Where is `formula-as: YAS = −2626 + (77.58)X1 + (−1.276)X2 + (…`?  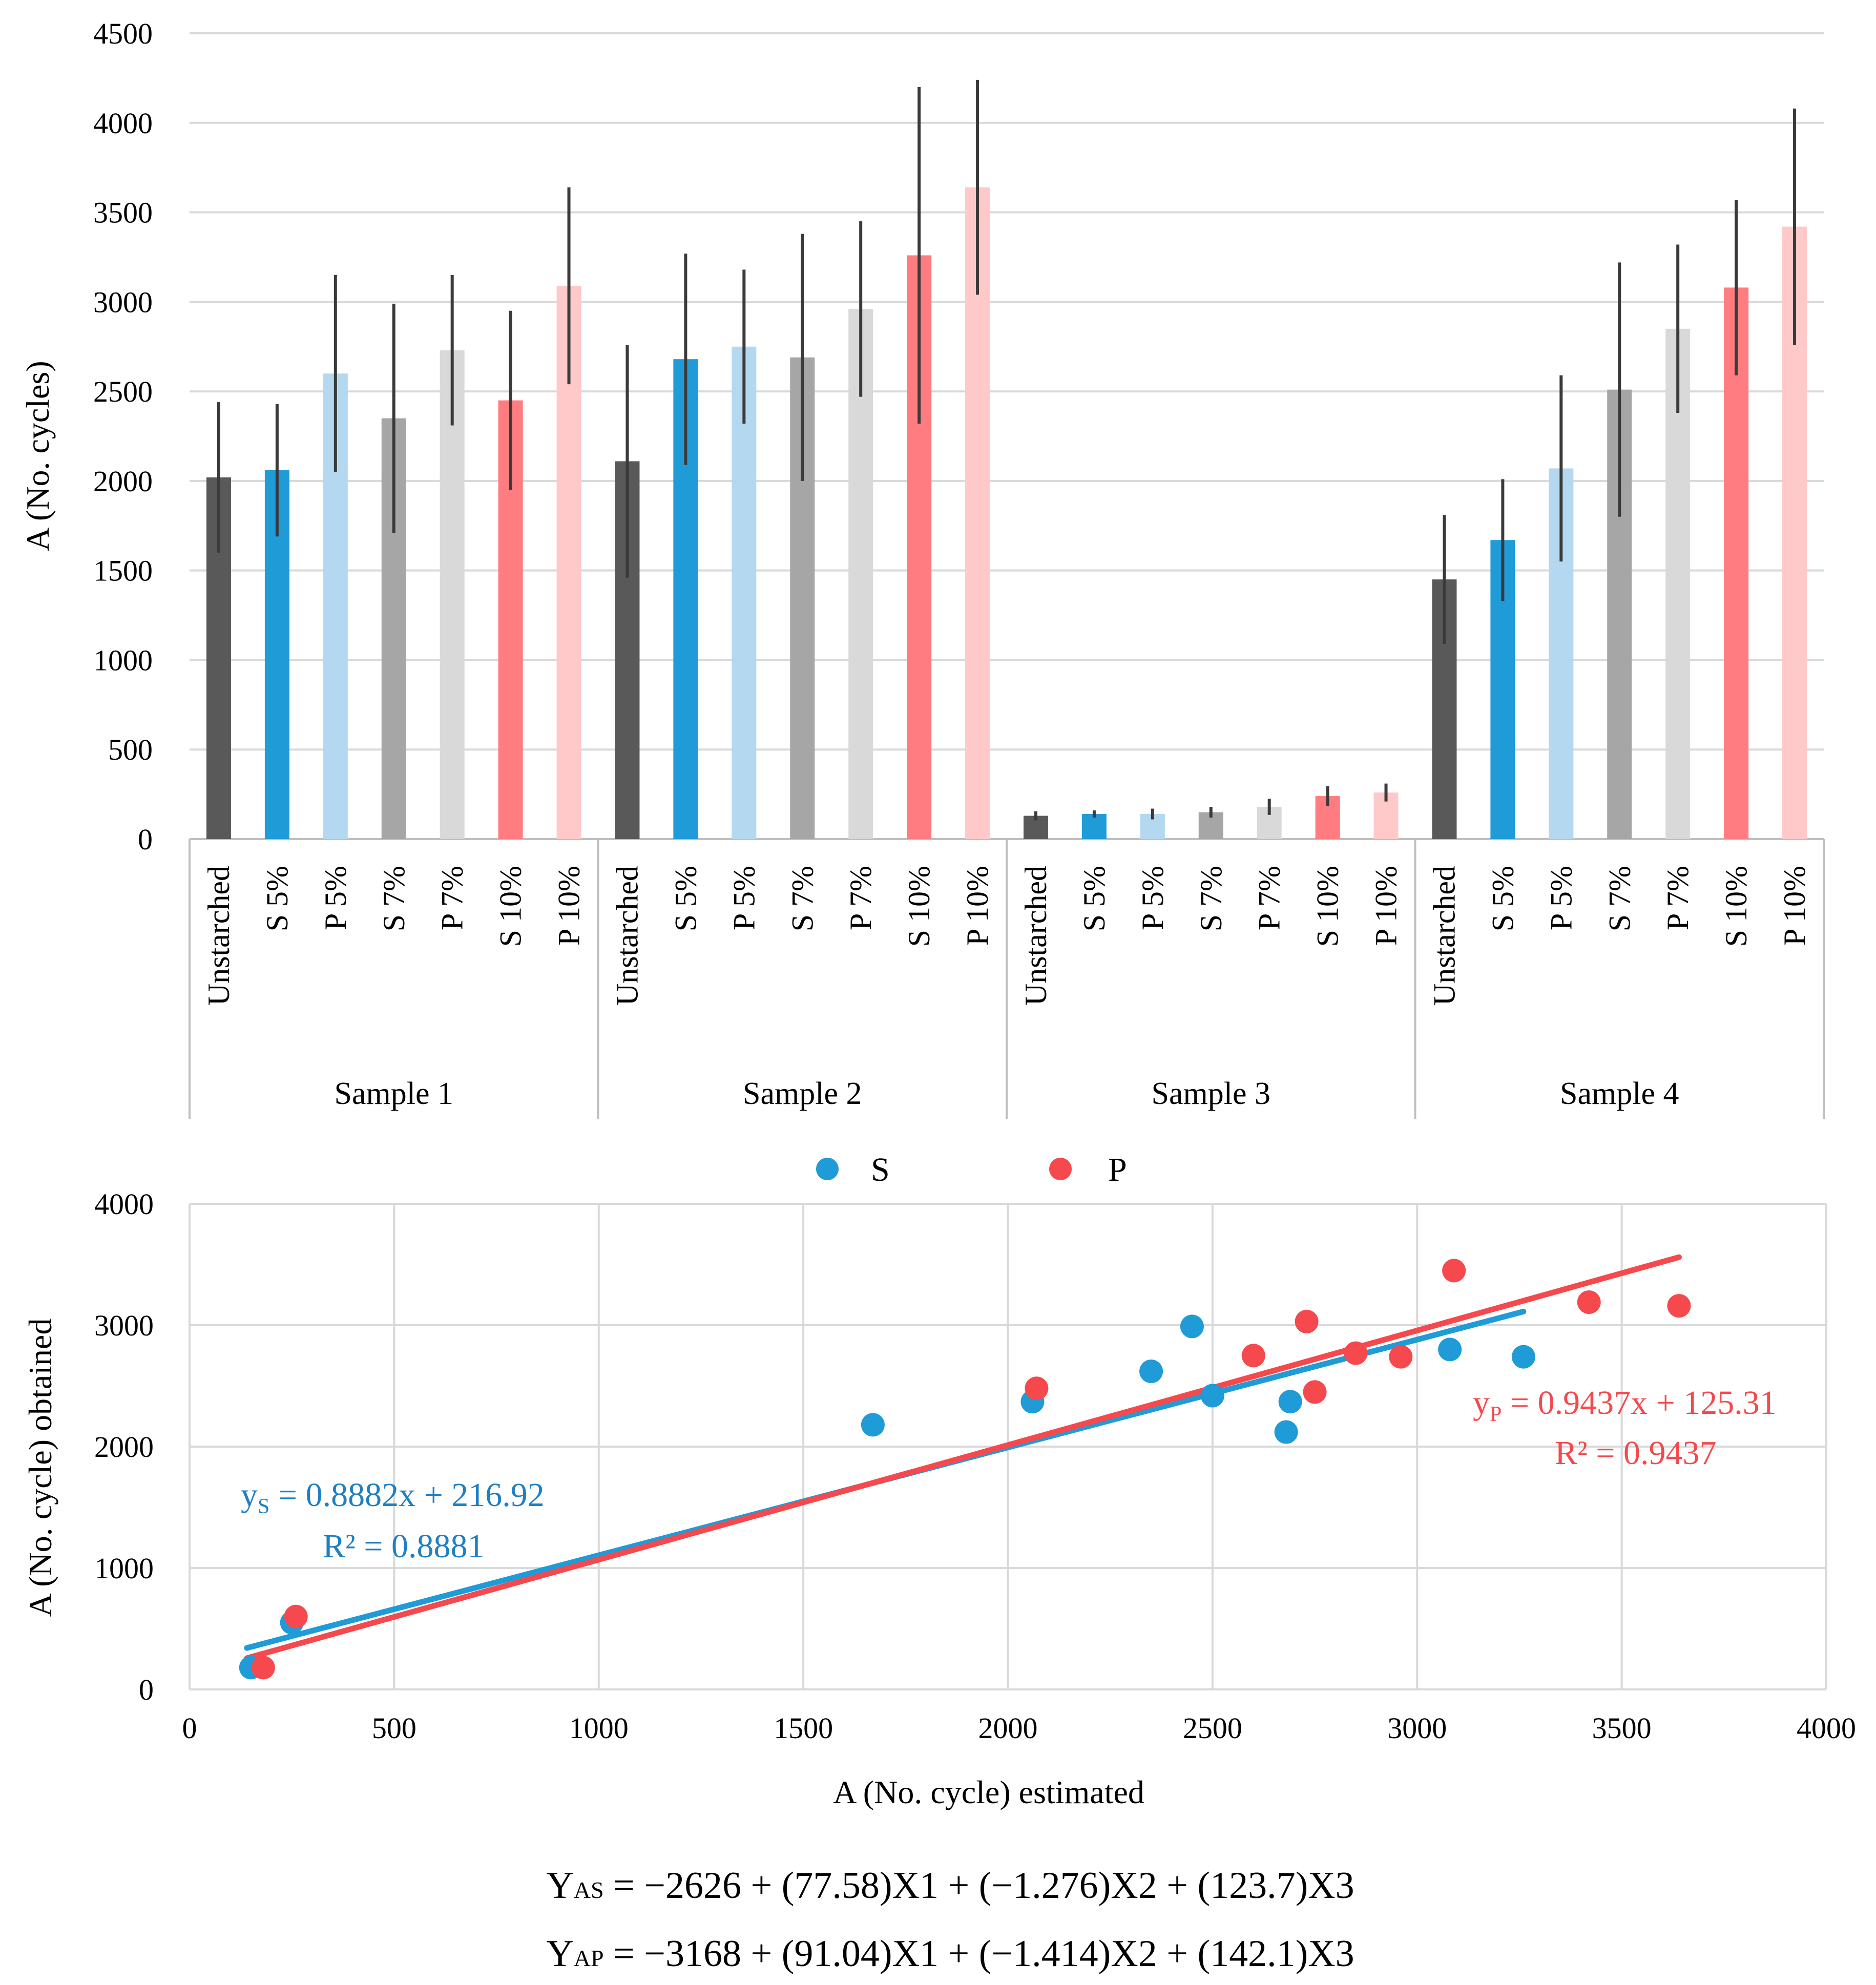 formula-as: YAS = −2626 + (77.58)X1 + (−1.276)X2 + (… is located at coordinates (950, 1886).